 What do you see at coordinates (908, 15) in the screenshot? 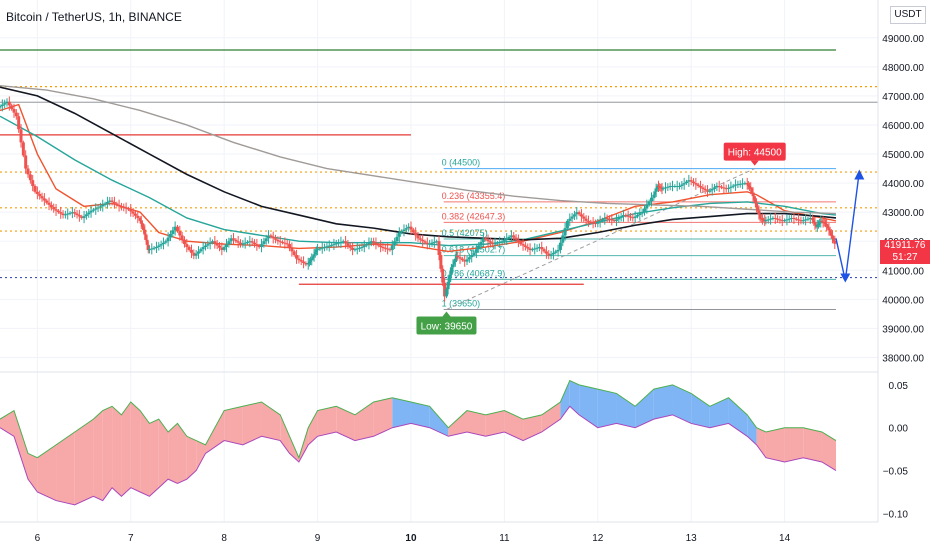
I see `currency-unit-button: USDT` at bounding box center [908, 15].